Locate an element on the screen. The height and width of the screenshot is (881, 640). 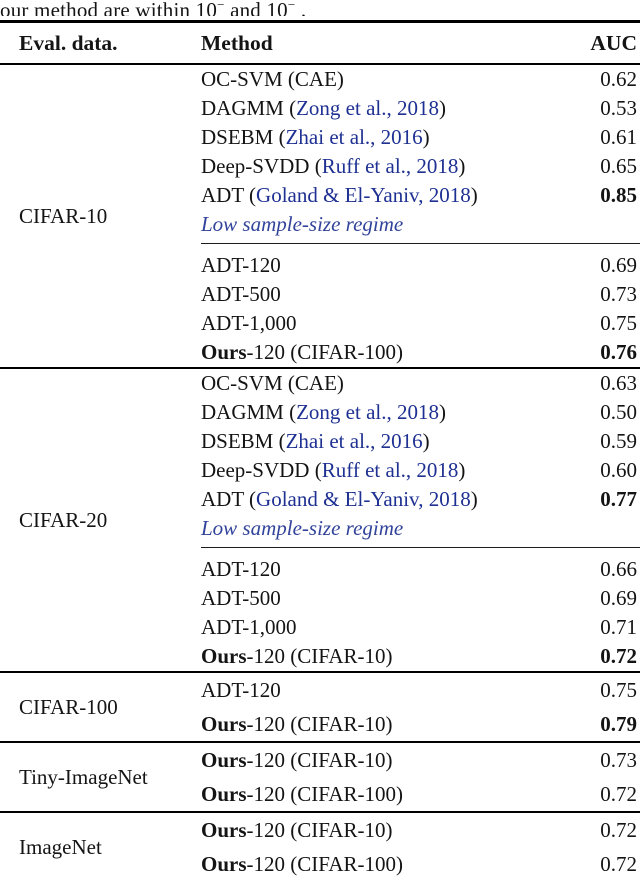
table-row: Ours-120 (CIFAR-10) 0.72 is located at coordinates (320, 657).